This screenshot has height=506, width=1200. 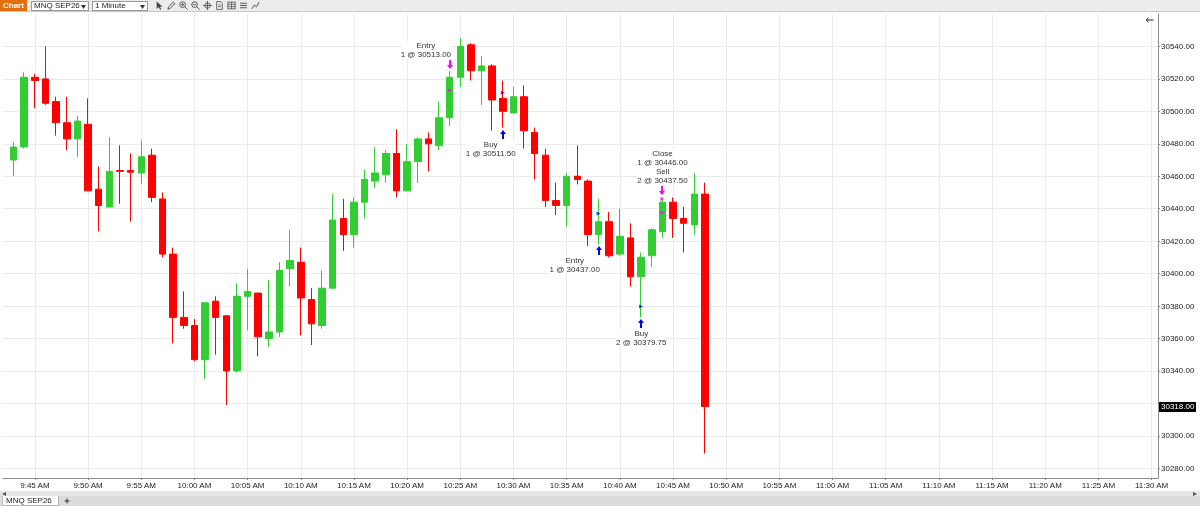 What do you see at coordinates (30, 501) in the screenshot?
I see `text: MNQ SEP26` at bounding box center [30, 501].